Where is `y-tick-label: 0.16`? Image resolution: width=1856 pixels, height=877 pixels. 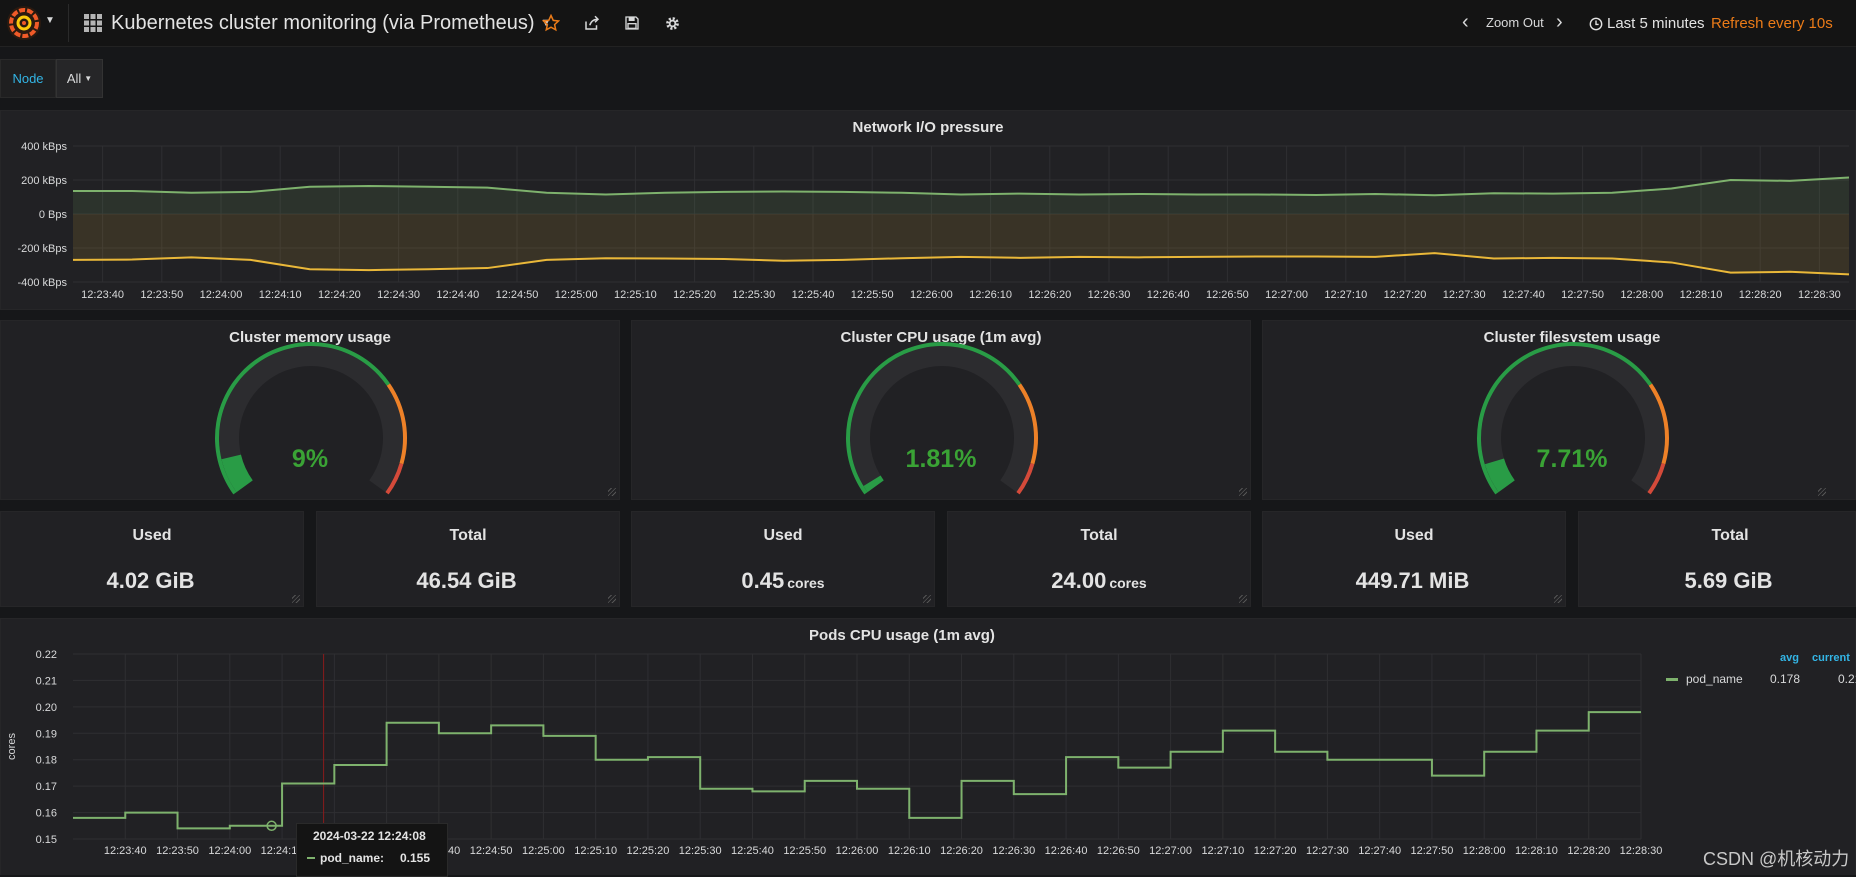
y-tick-label: 0.16 is located at coordinates (46, 814).